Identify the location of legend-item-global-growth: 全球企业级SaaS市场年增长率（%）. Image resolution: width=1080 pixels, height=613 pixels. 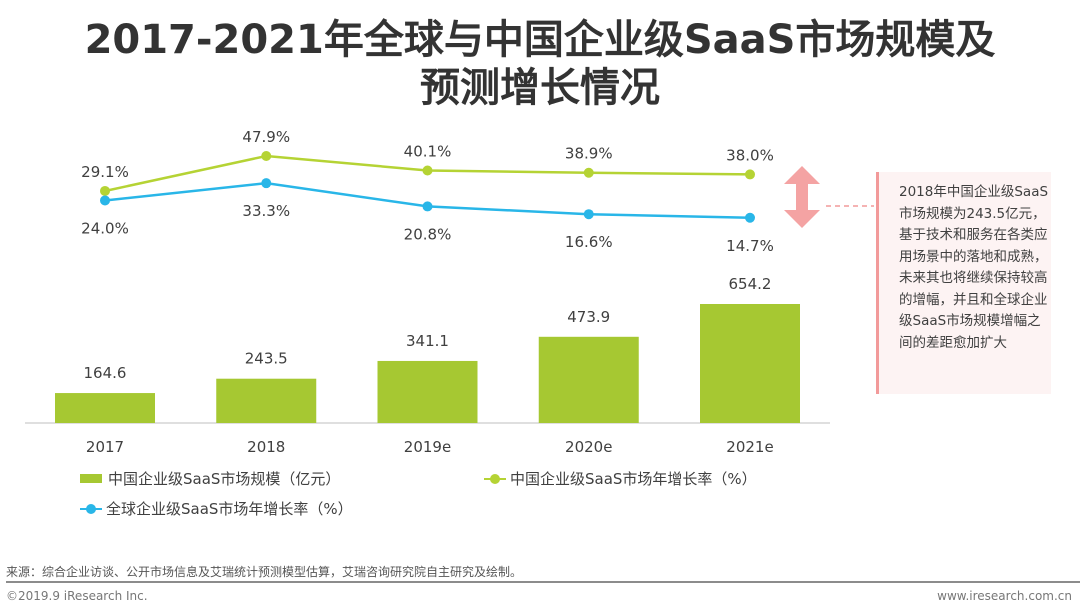
(216, 508).